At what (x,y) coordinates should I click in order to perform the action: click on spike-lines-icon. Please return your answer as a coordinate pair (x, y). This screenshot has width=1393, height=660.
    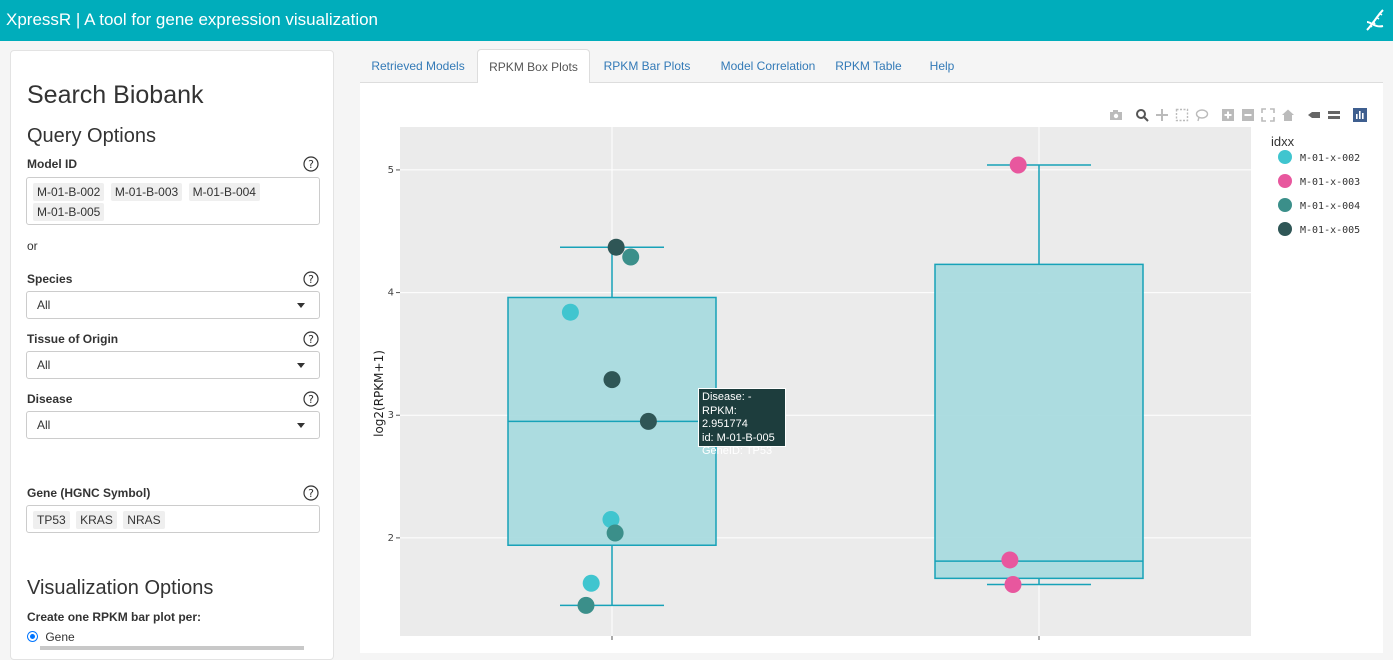
    Looking at the image, I should click on (1314, 115).